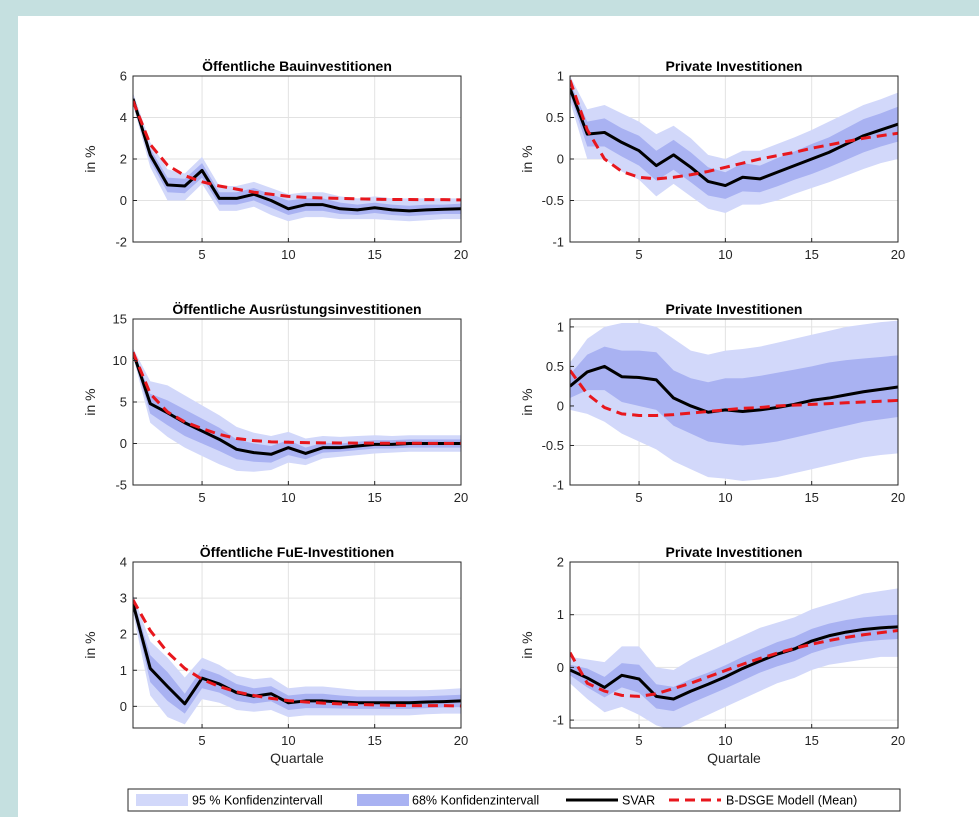 Image resolution: width=979 pixels, height=817 pixels. I want to click on legend-label: B-DSGE Modell (Mean), so click(791, 801).